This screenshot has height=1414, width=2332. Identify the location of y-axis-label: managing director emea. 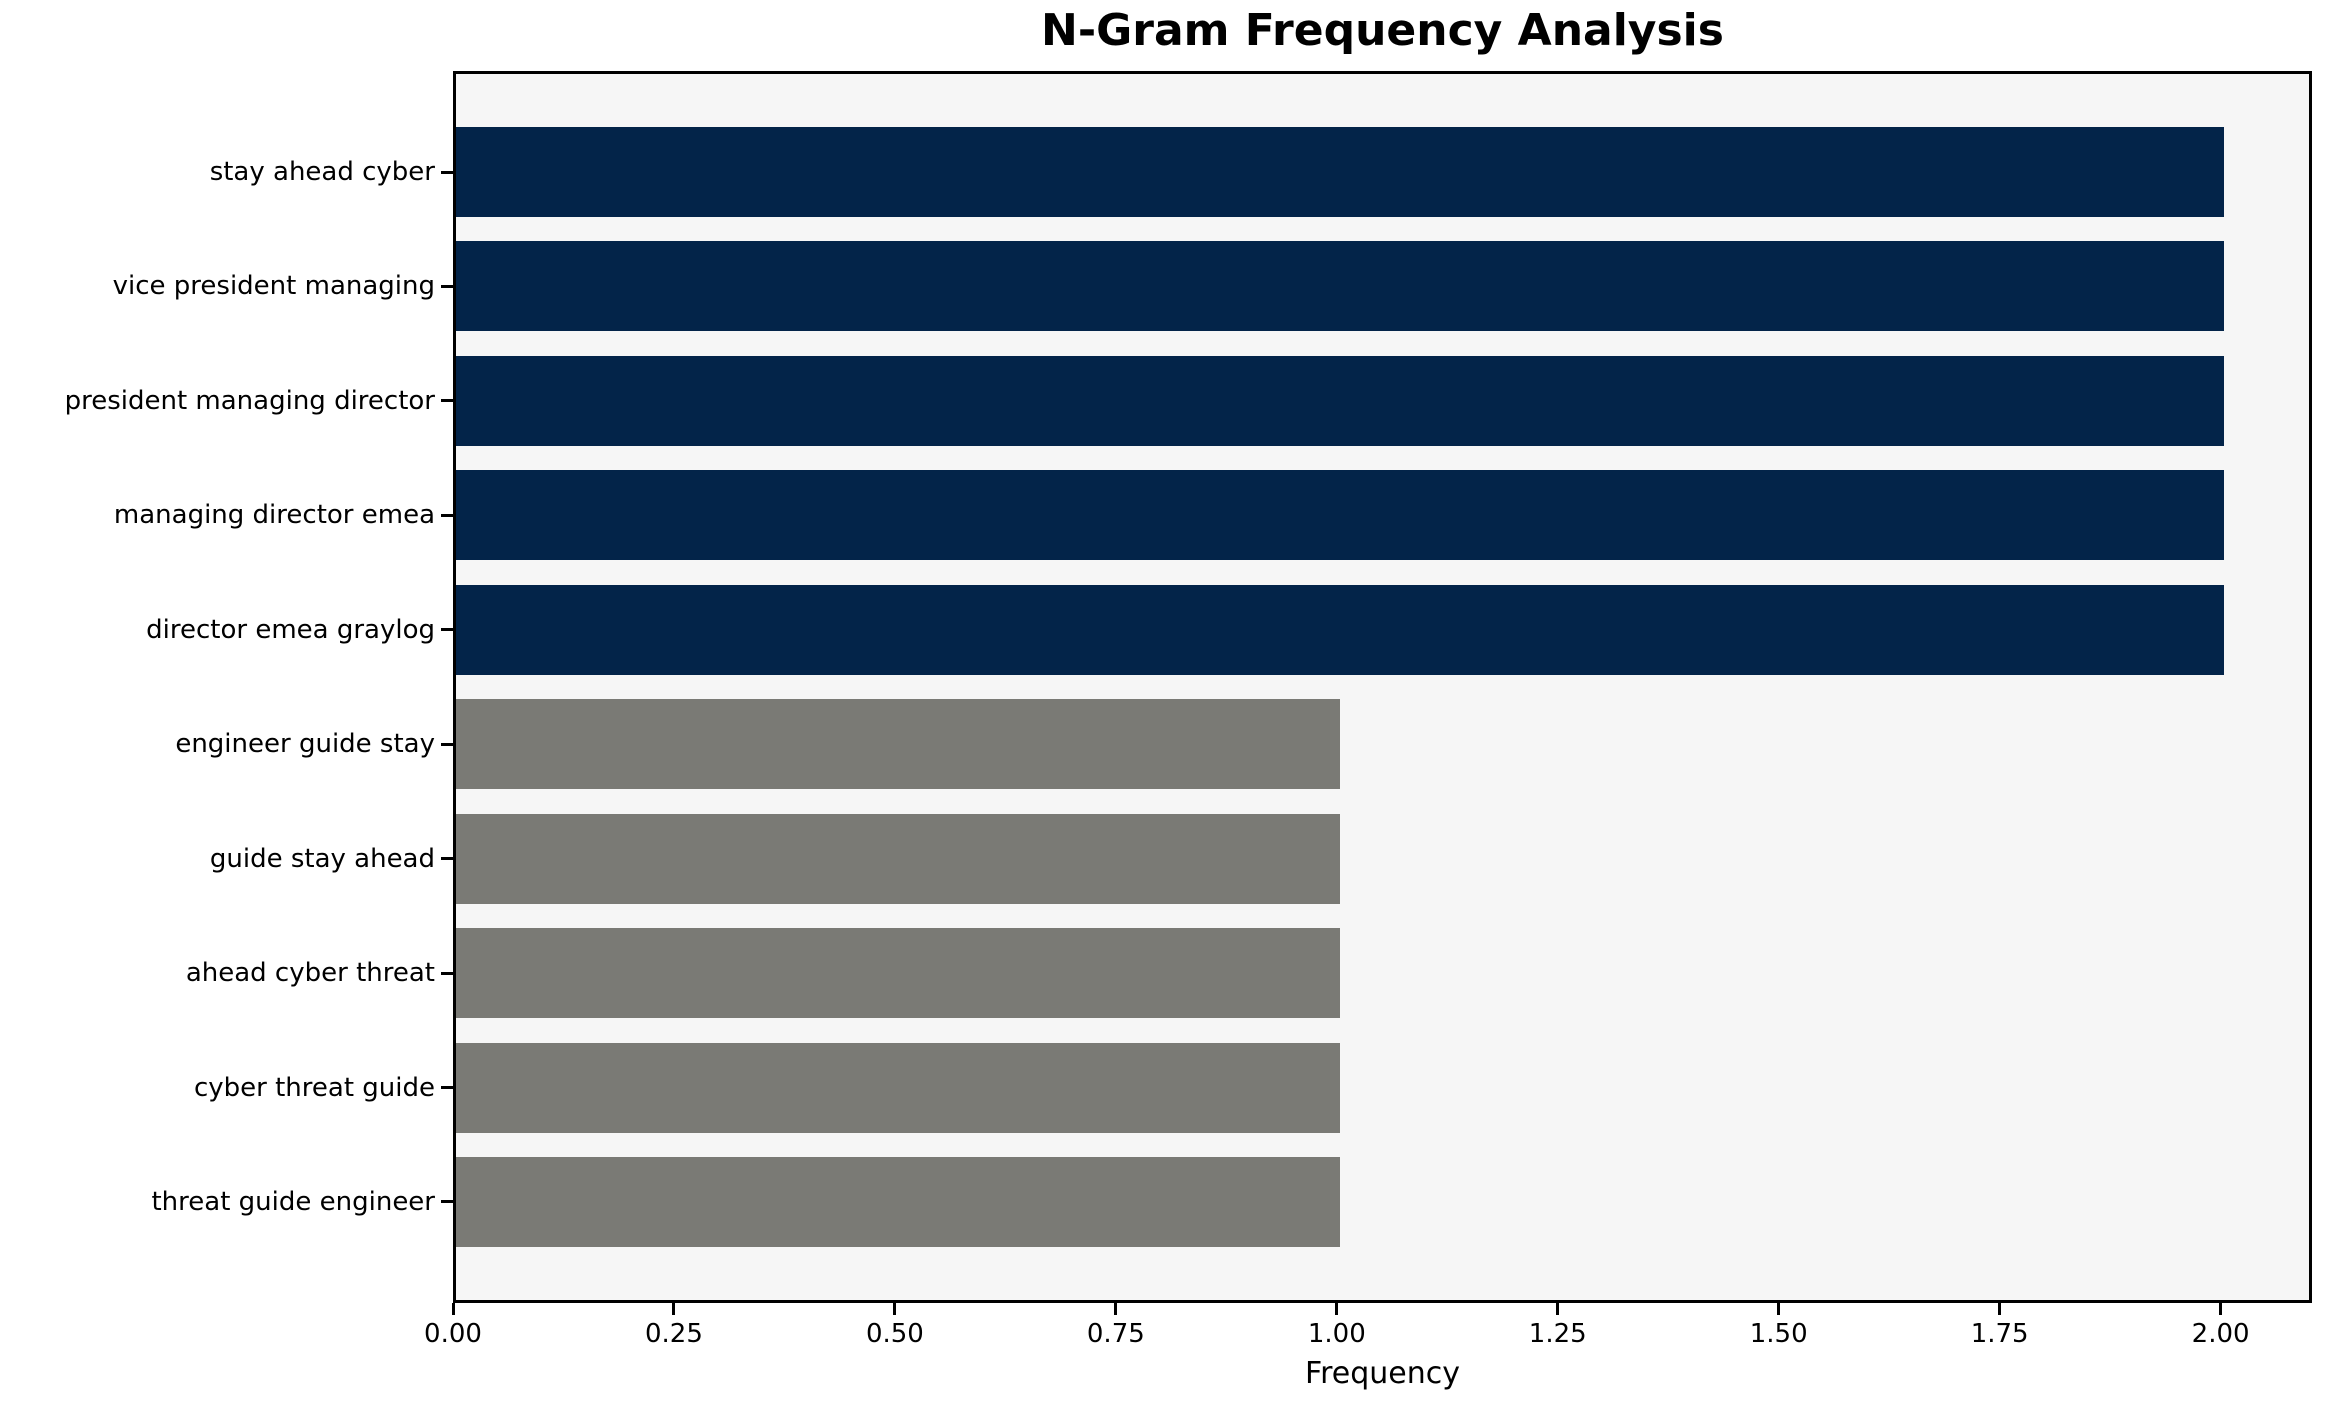
(274, 515).